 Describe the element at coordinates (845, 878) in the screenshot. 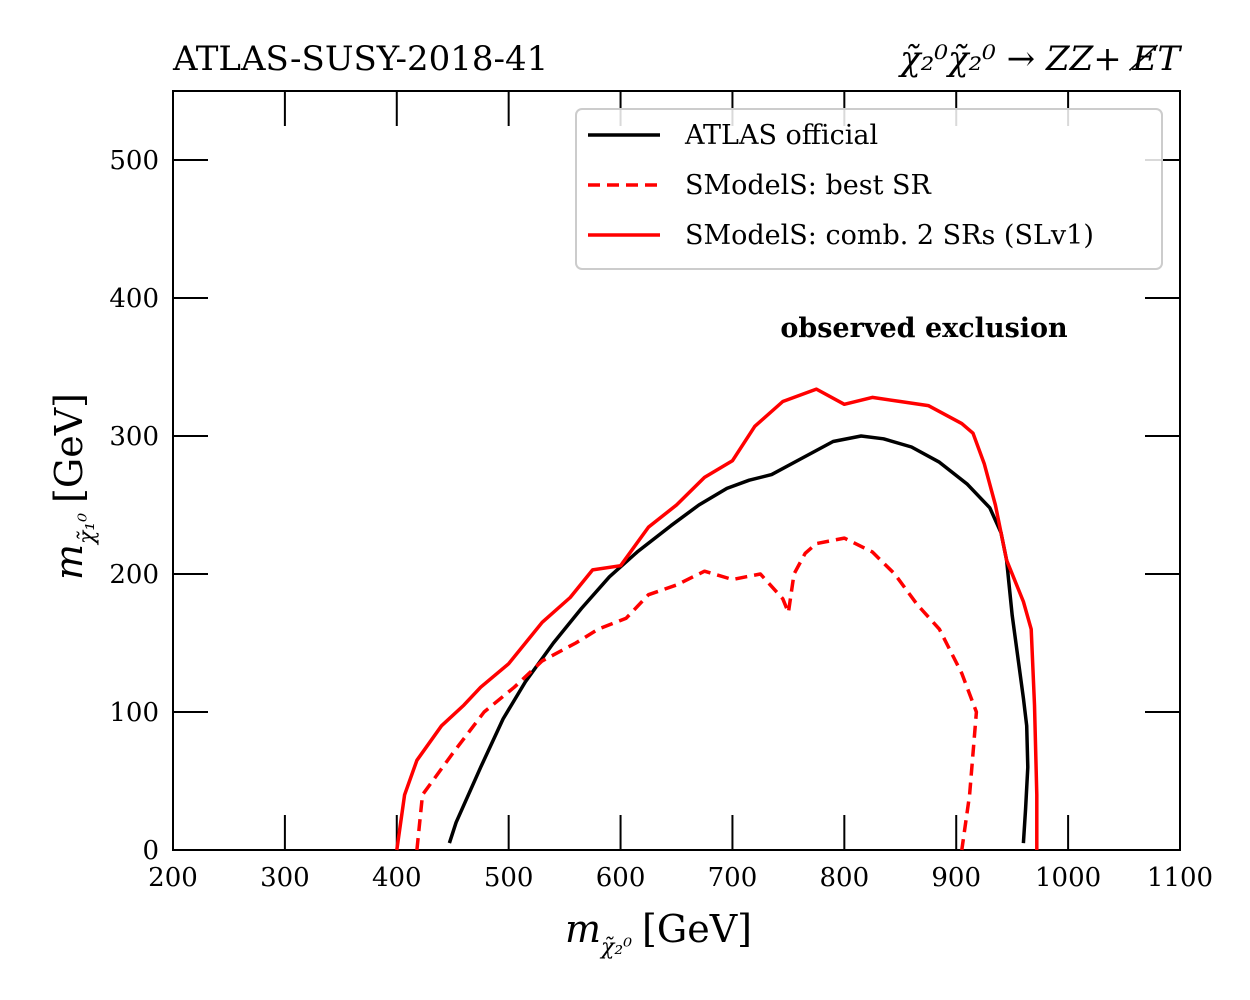

I see `x-tick-label: 800` at that location.